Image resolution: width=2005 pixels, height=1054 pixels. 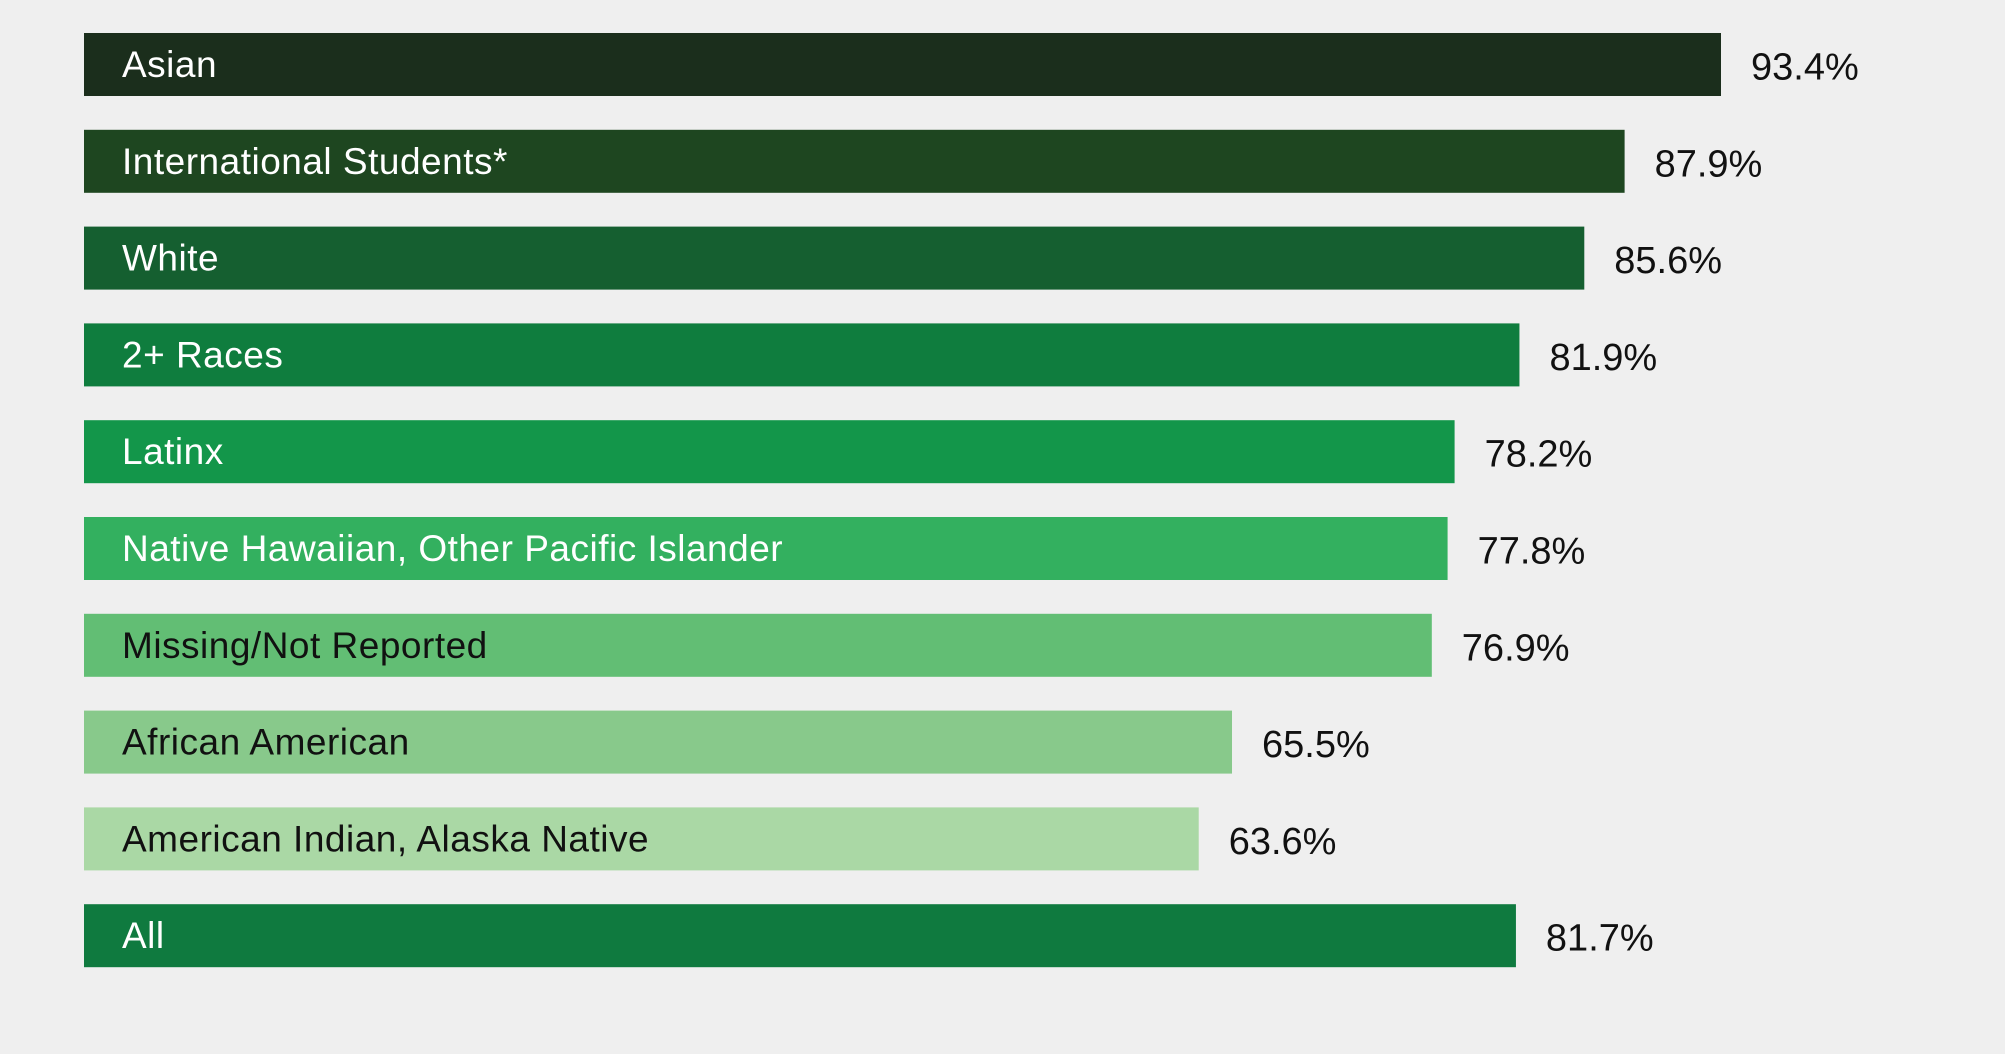 What do you see at coordinates (266, 742) in the screenshot?
I see `category-label-7: African American` at bounding box center [266, 742].